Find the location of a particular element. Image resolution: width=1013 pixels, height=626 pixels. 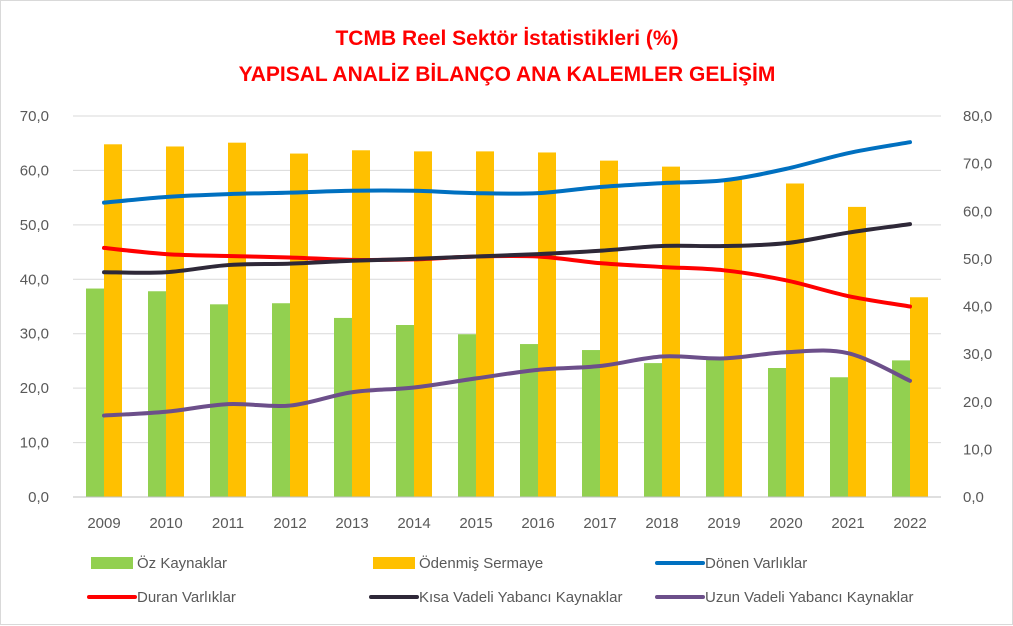

x-tick-label: 2012 is located at coordinates (289, 523).